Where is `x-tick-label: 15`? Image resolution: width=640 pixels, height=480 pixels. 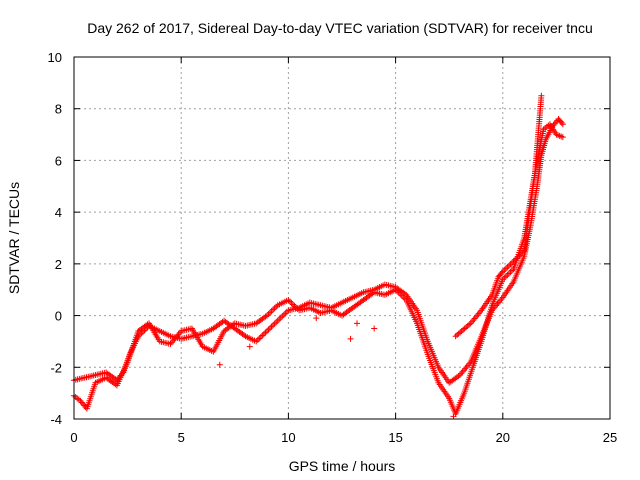 x-tick-label: 15 is located at coordinates (395, 437).